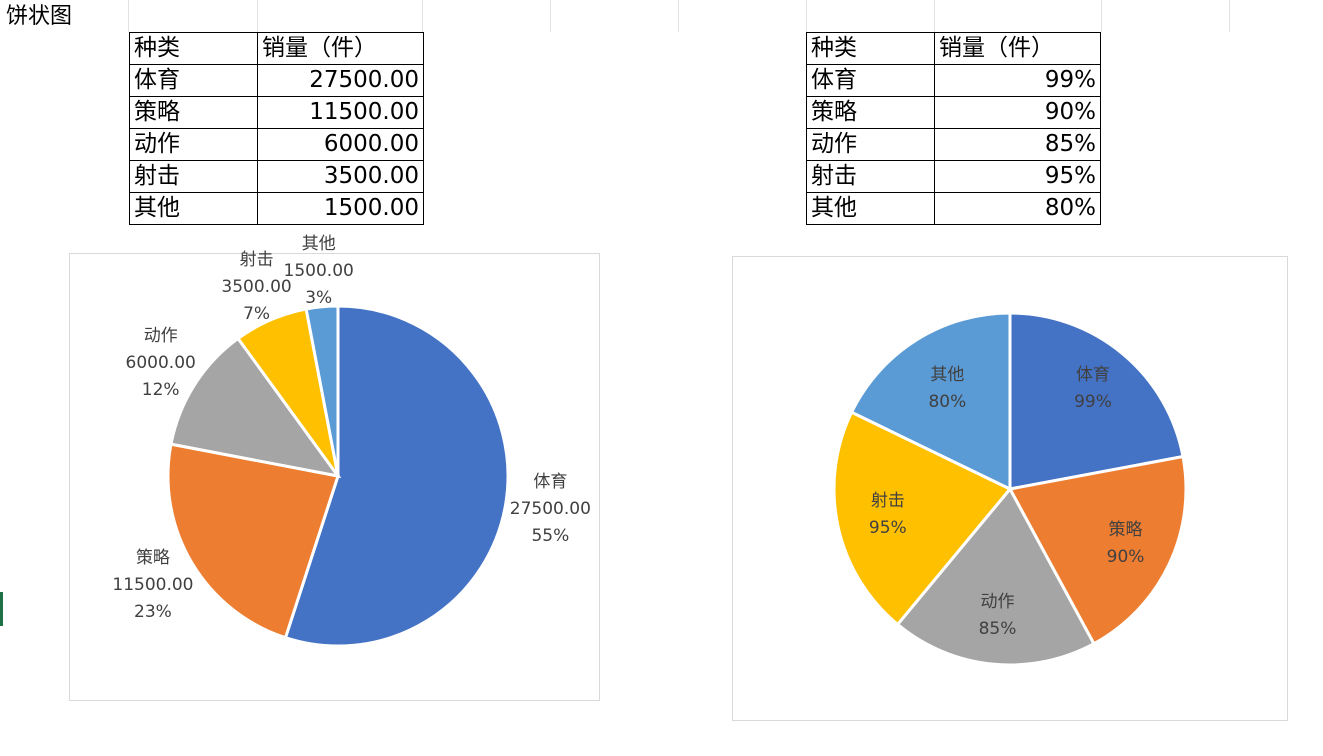 This screenshot has width=1323, height=756. What do you see at coordinates (947, 402) in the screenshot?
I see `label-value: 80%` at bounding box center [947, 402].